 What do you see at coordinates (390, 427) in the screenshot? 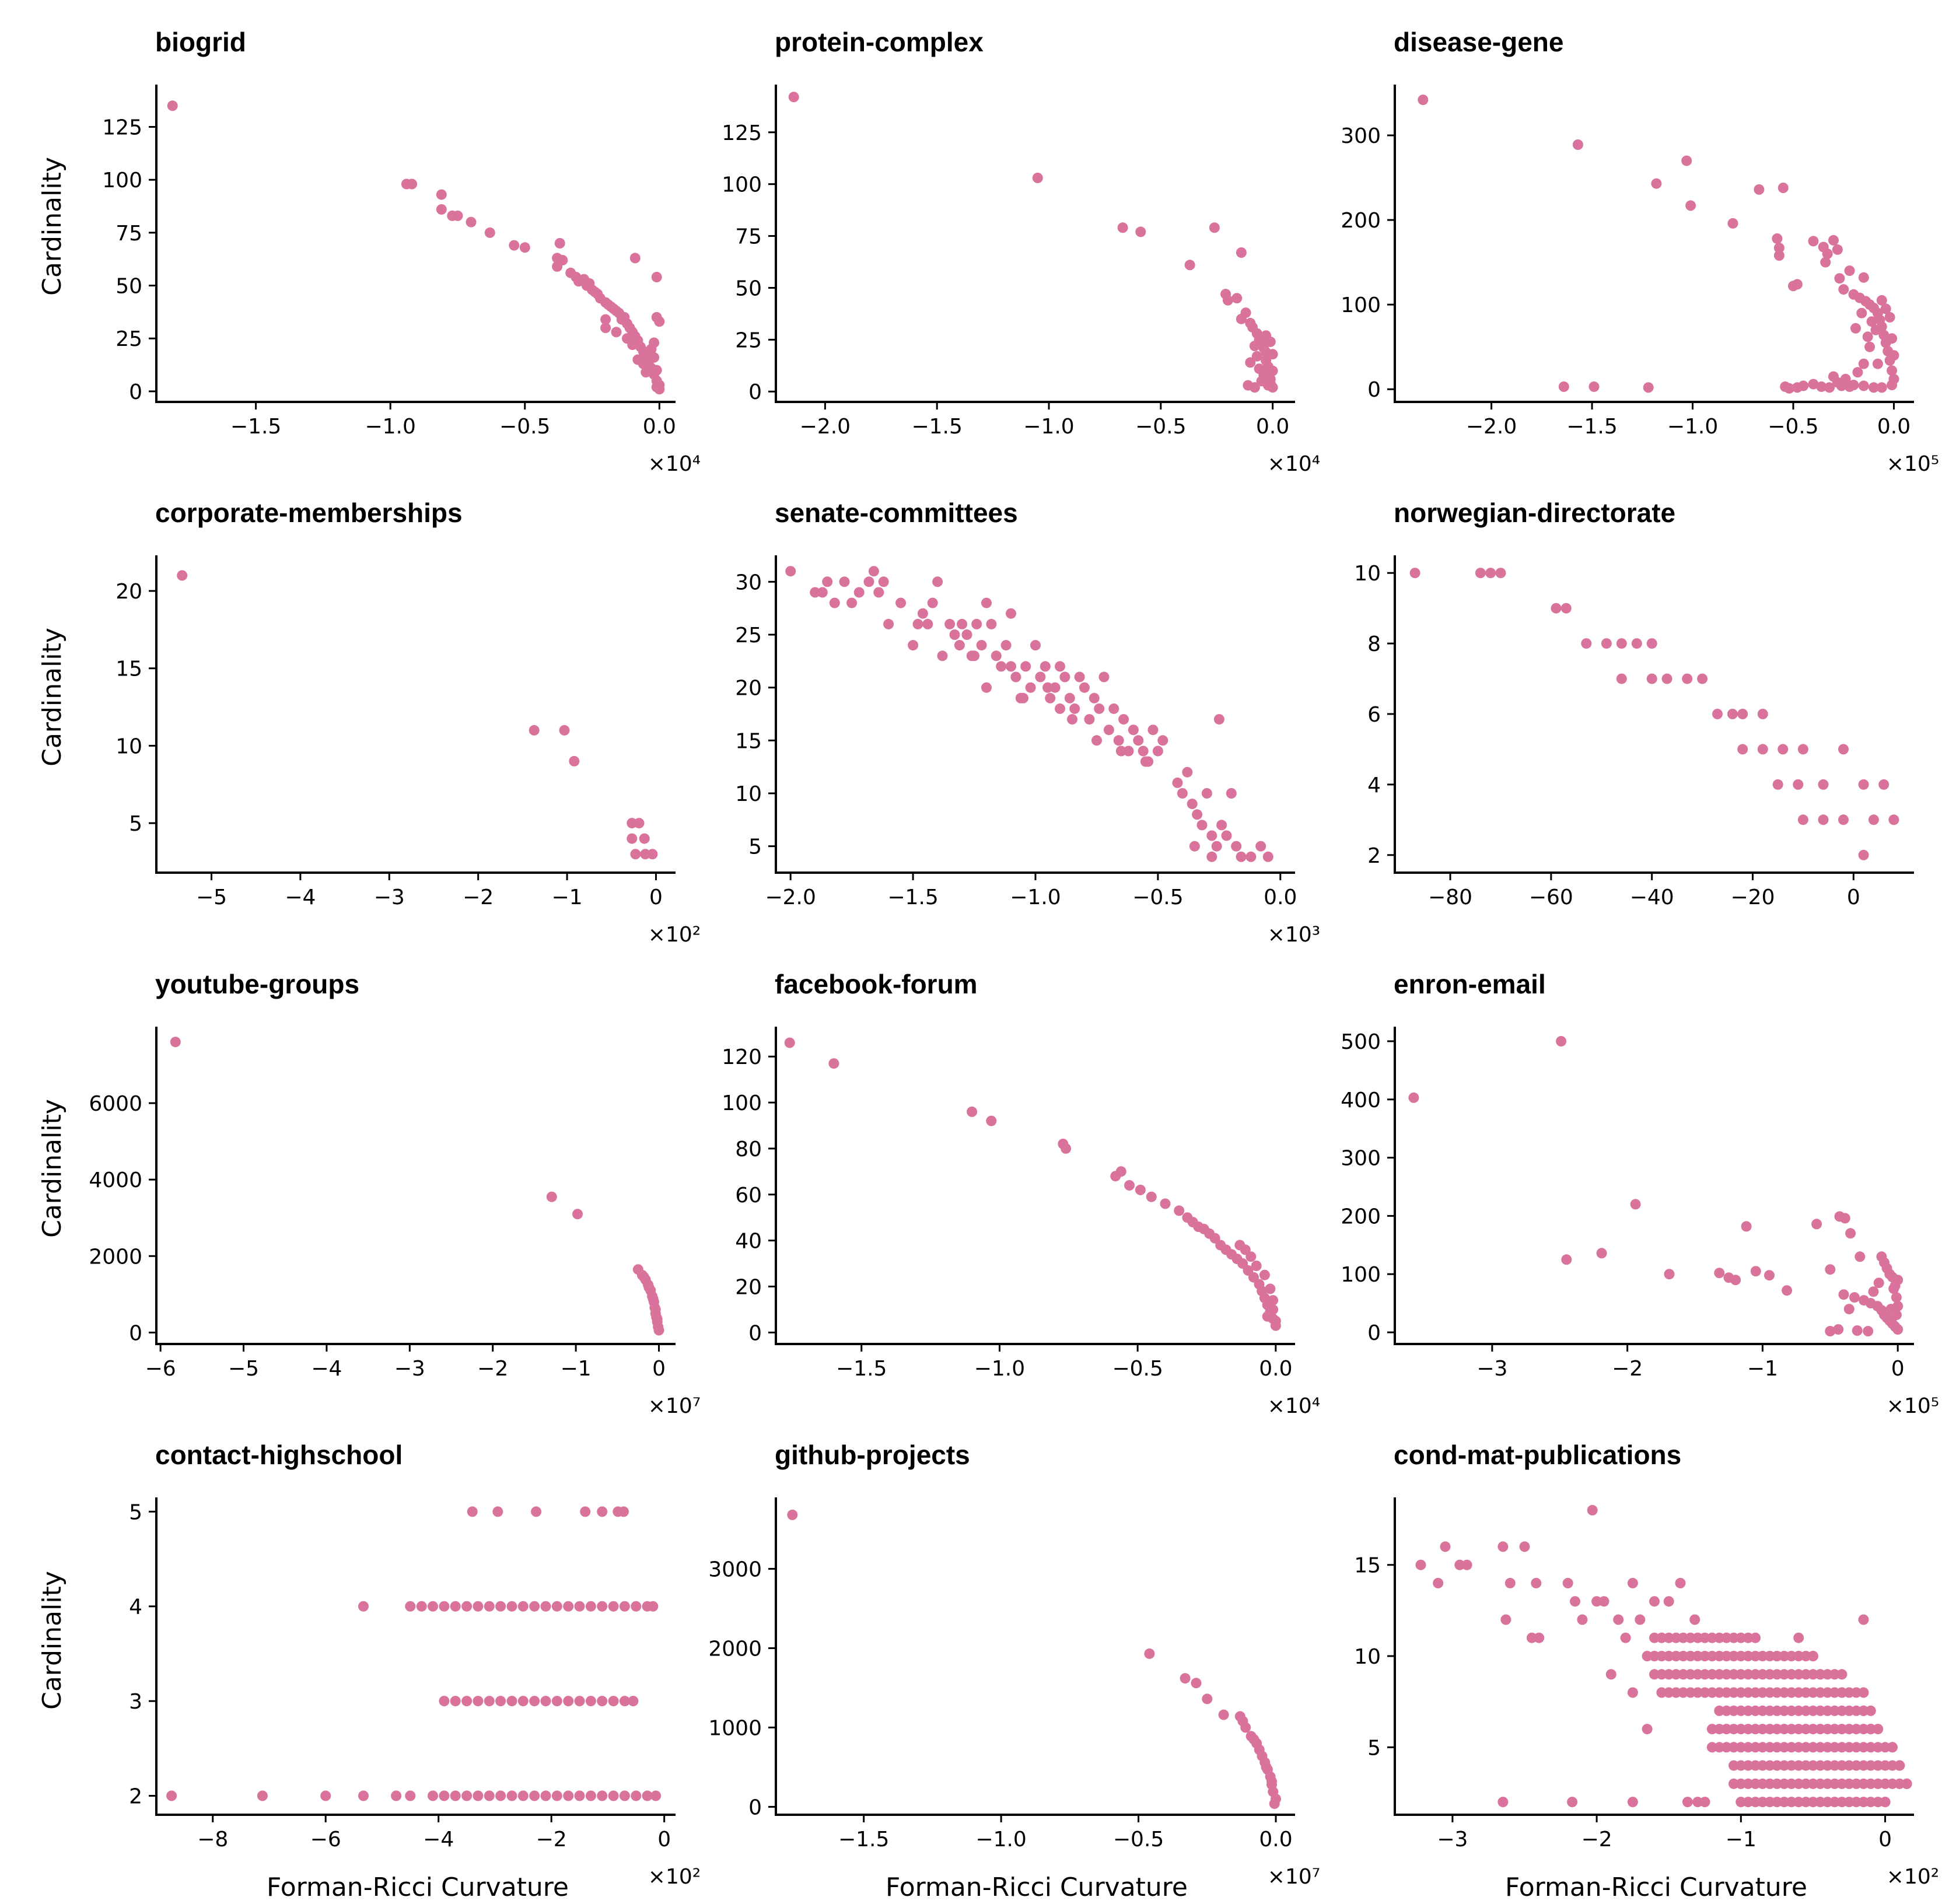
I see `x-tick-label: −1.0` at bounding box center [390, 427].